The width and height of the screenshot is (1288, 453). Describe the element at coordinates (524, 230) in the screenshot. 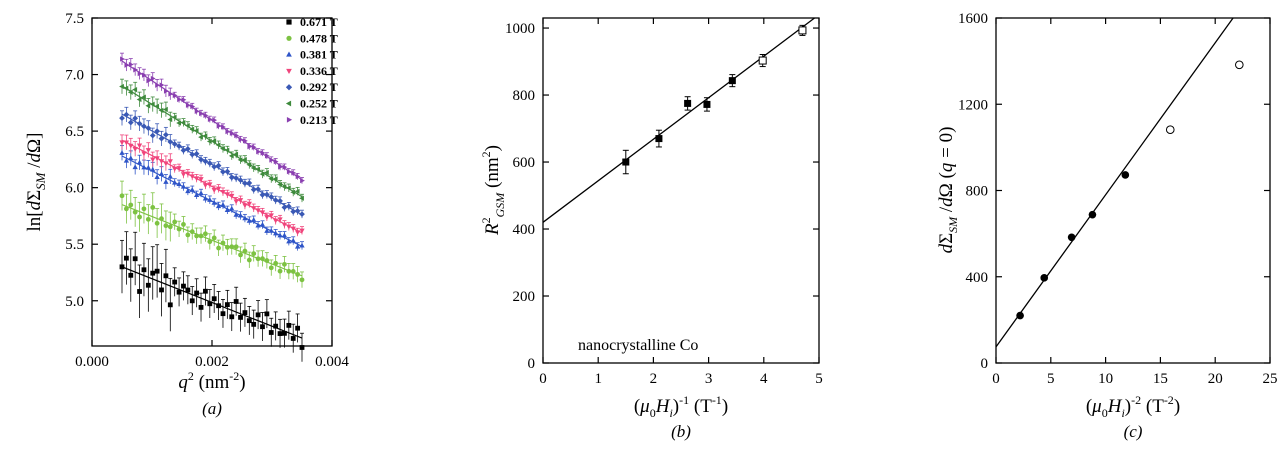

I see `y-tick-label-b: 400` at that location.